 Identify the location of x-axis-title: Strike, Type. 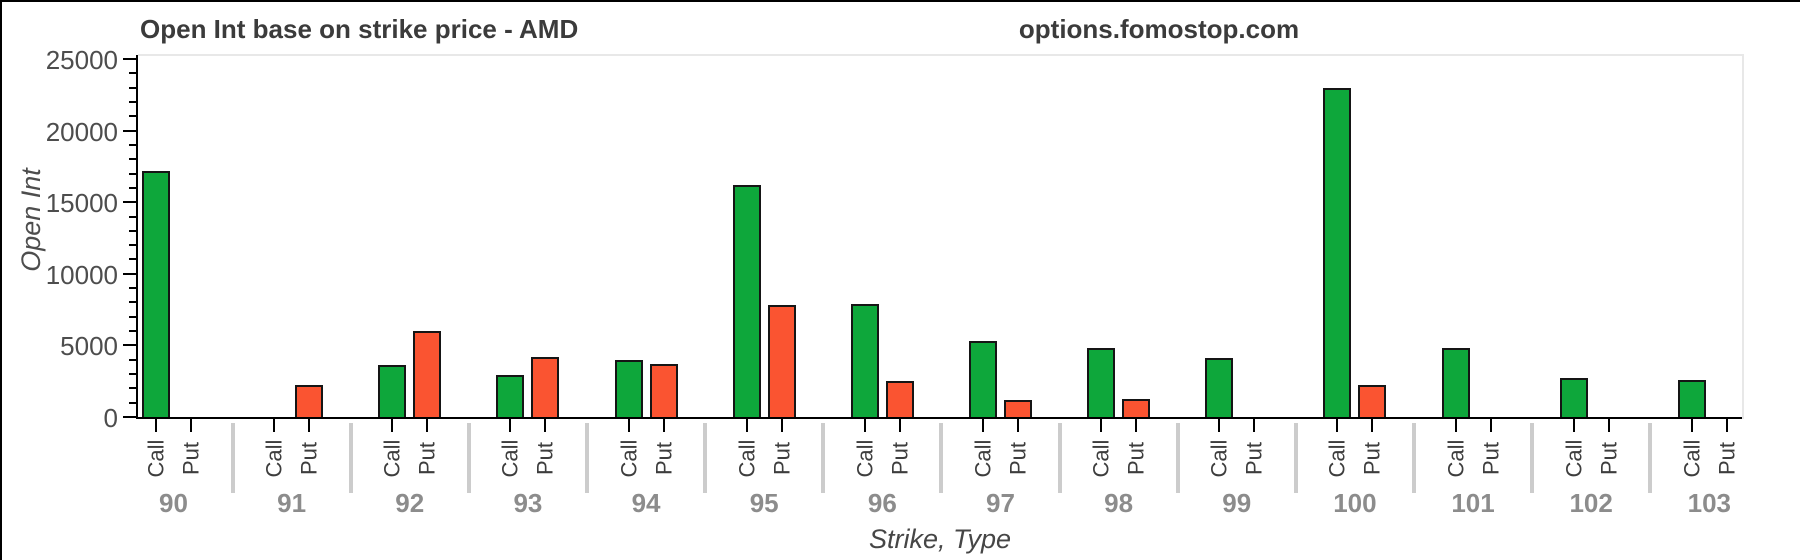
(940, 539).